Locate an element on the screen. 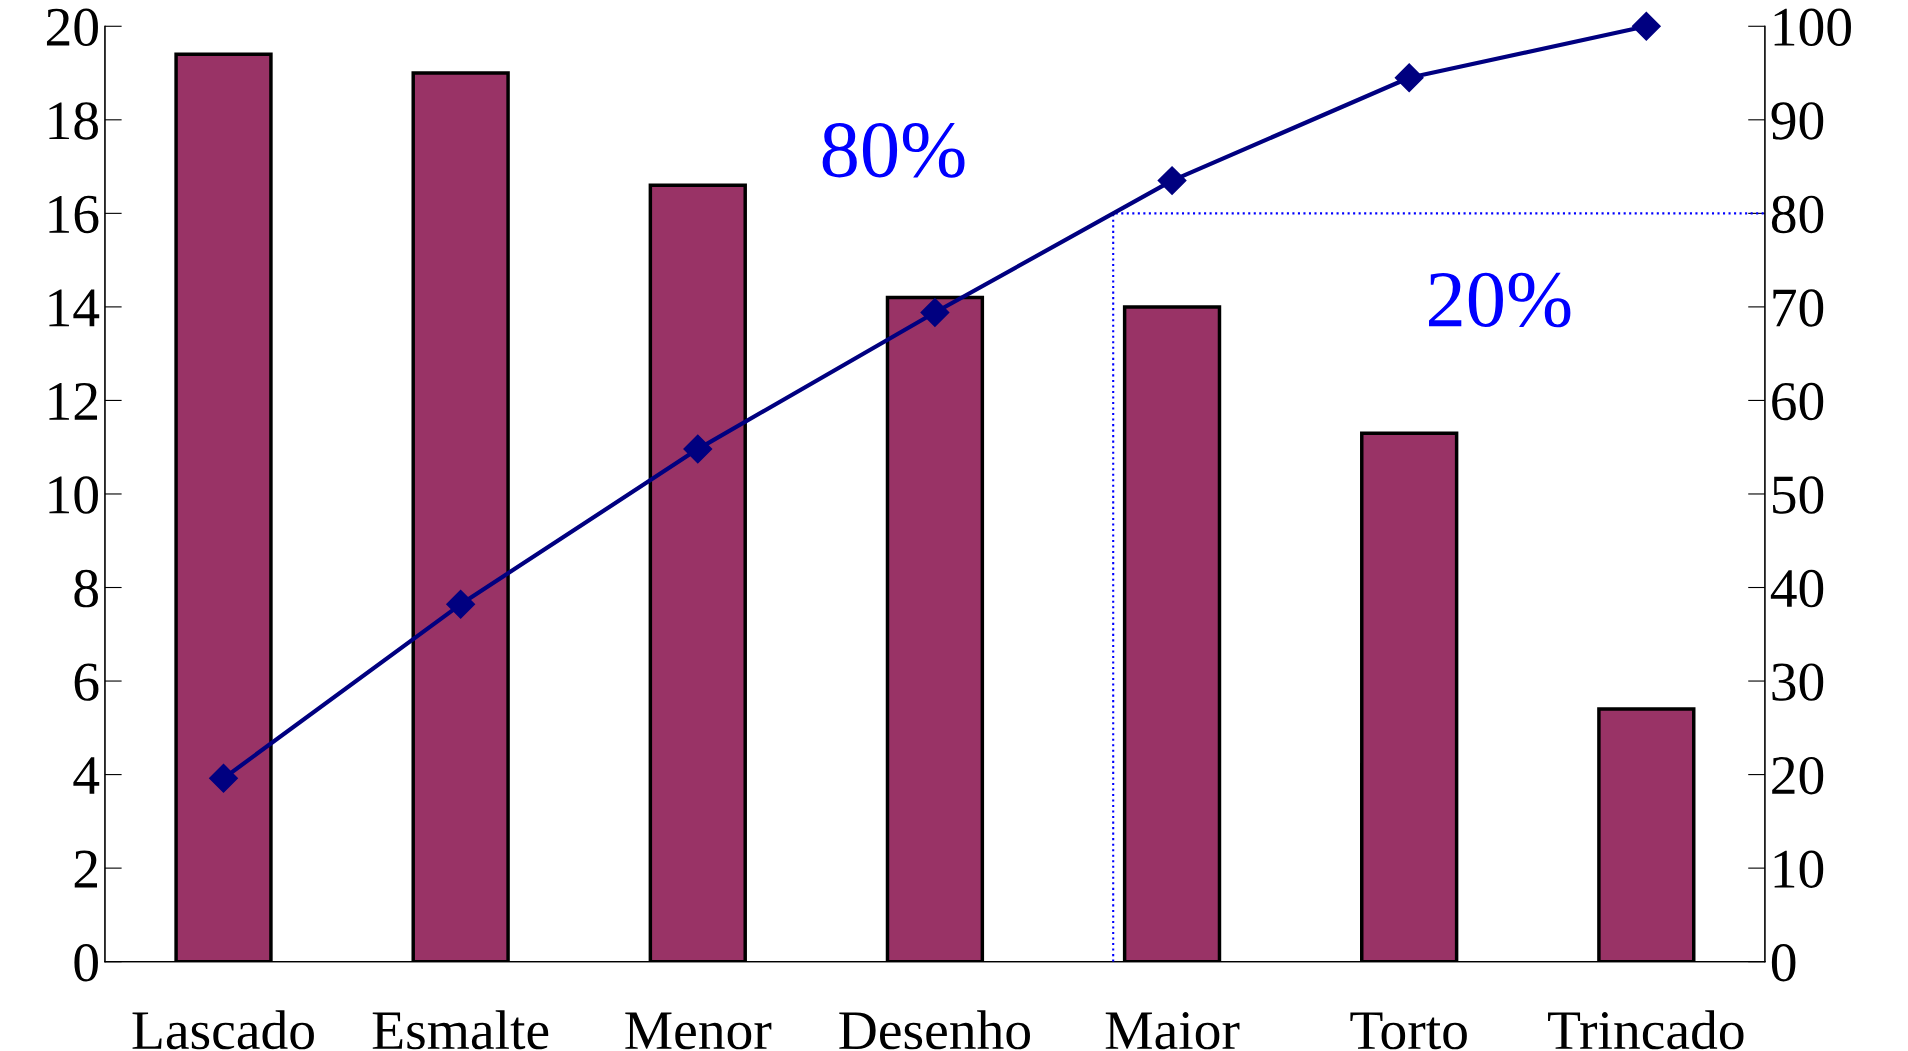 The width and height of the screenshot is (1908, 1051). x-tick-label: Lascado is located at coordinates (223, 1030).